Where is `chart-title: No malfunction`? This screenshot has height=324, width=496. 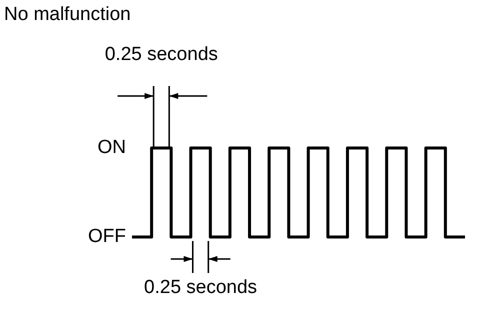
chart-title: No malfunction is located at coordinates (67, 15).